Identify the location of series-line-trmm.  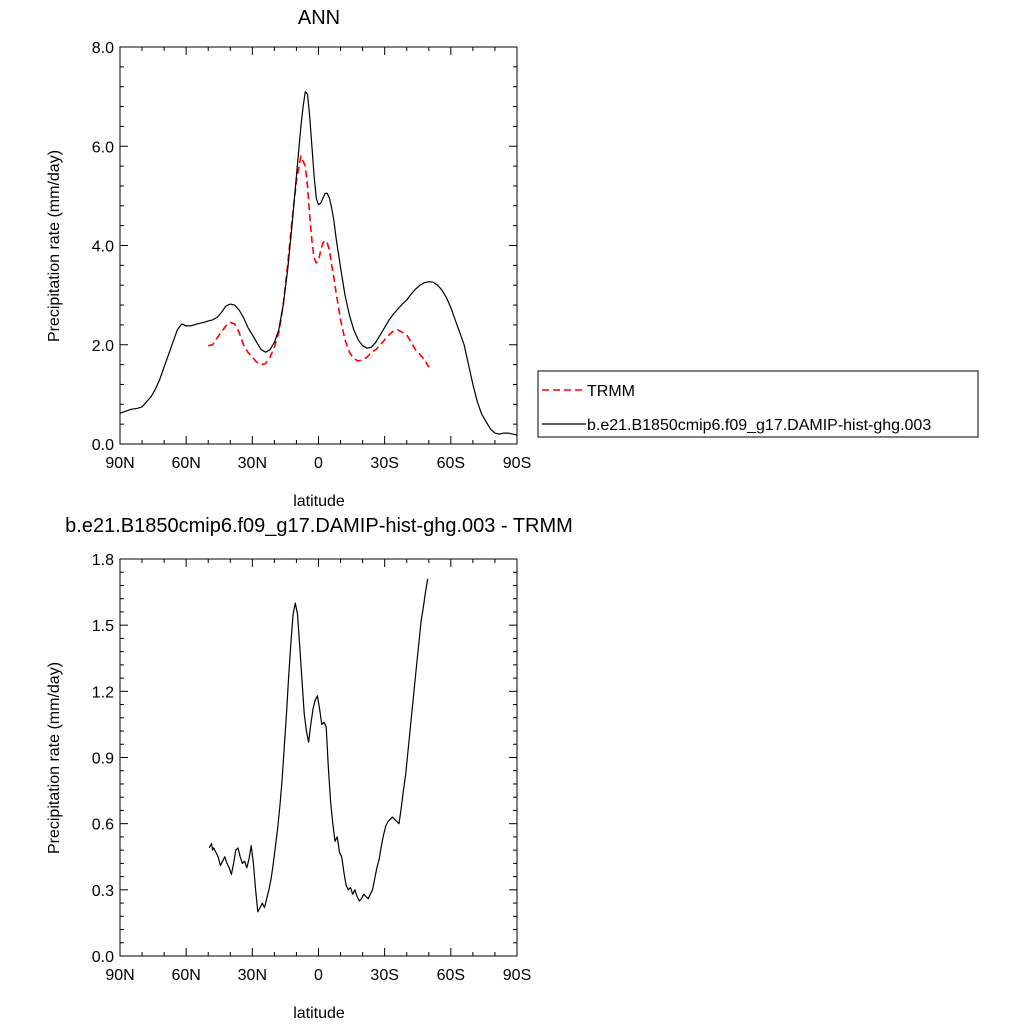
(319, 261).